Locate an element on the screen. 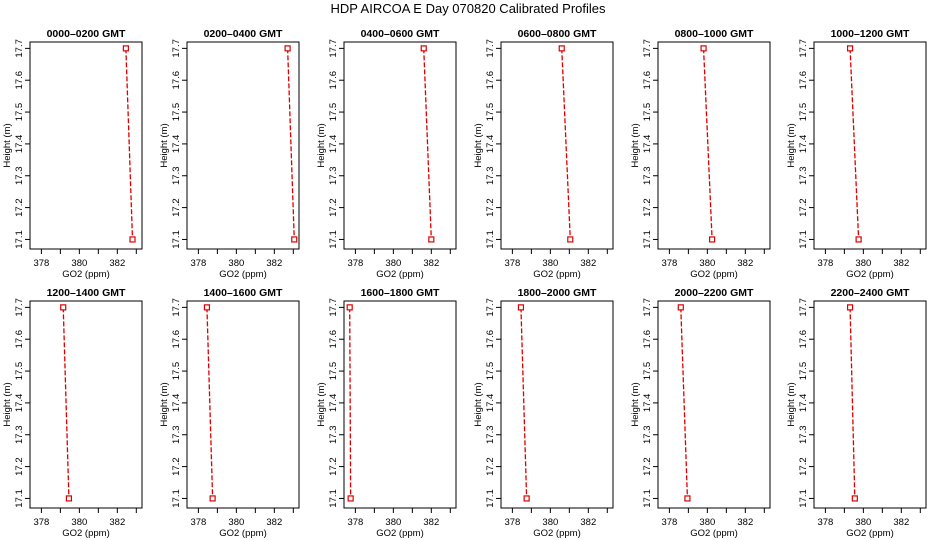 The height and width of the screenshot is (540, 936). panel-title: 0800–1000 GMT is located at coordinates (714, 34).